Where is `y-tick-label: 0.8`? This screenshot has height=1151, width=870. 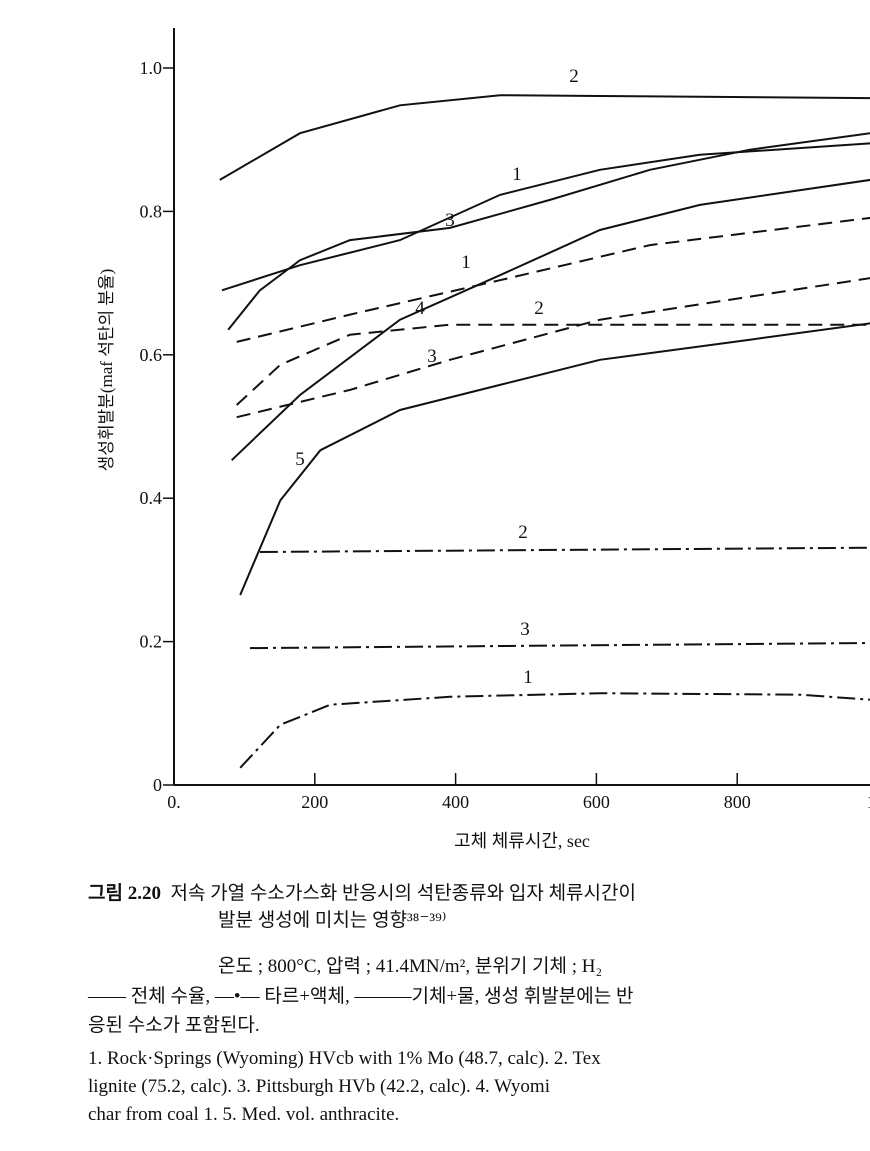
y-tick-label: 0.8 is located at coordinates (151, 211).